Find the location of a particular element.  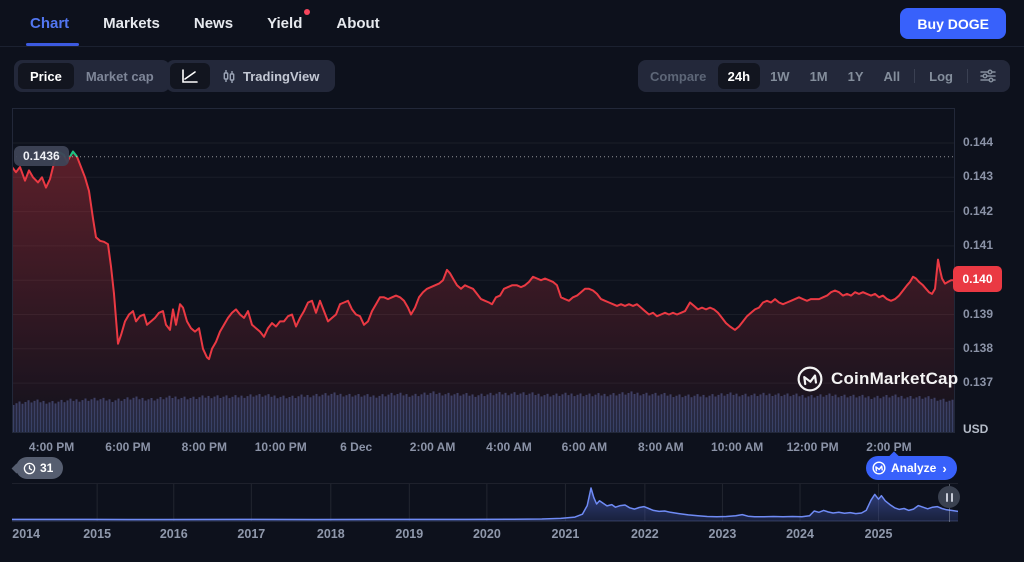

x-axis-tick: 4:00 PM is located at coordinates (51, 447).